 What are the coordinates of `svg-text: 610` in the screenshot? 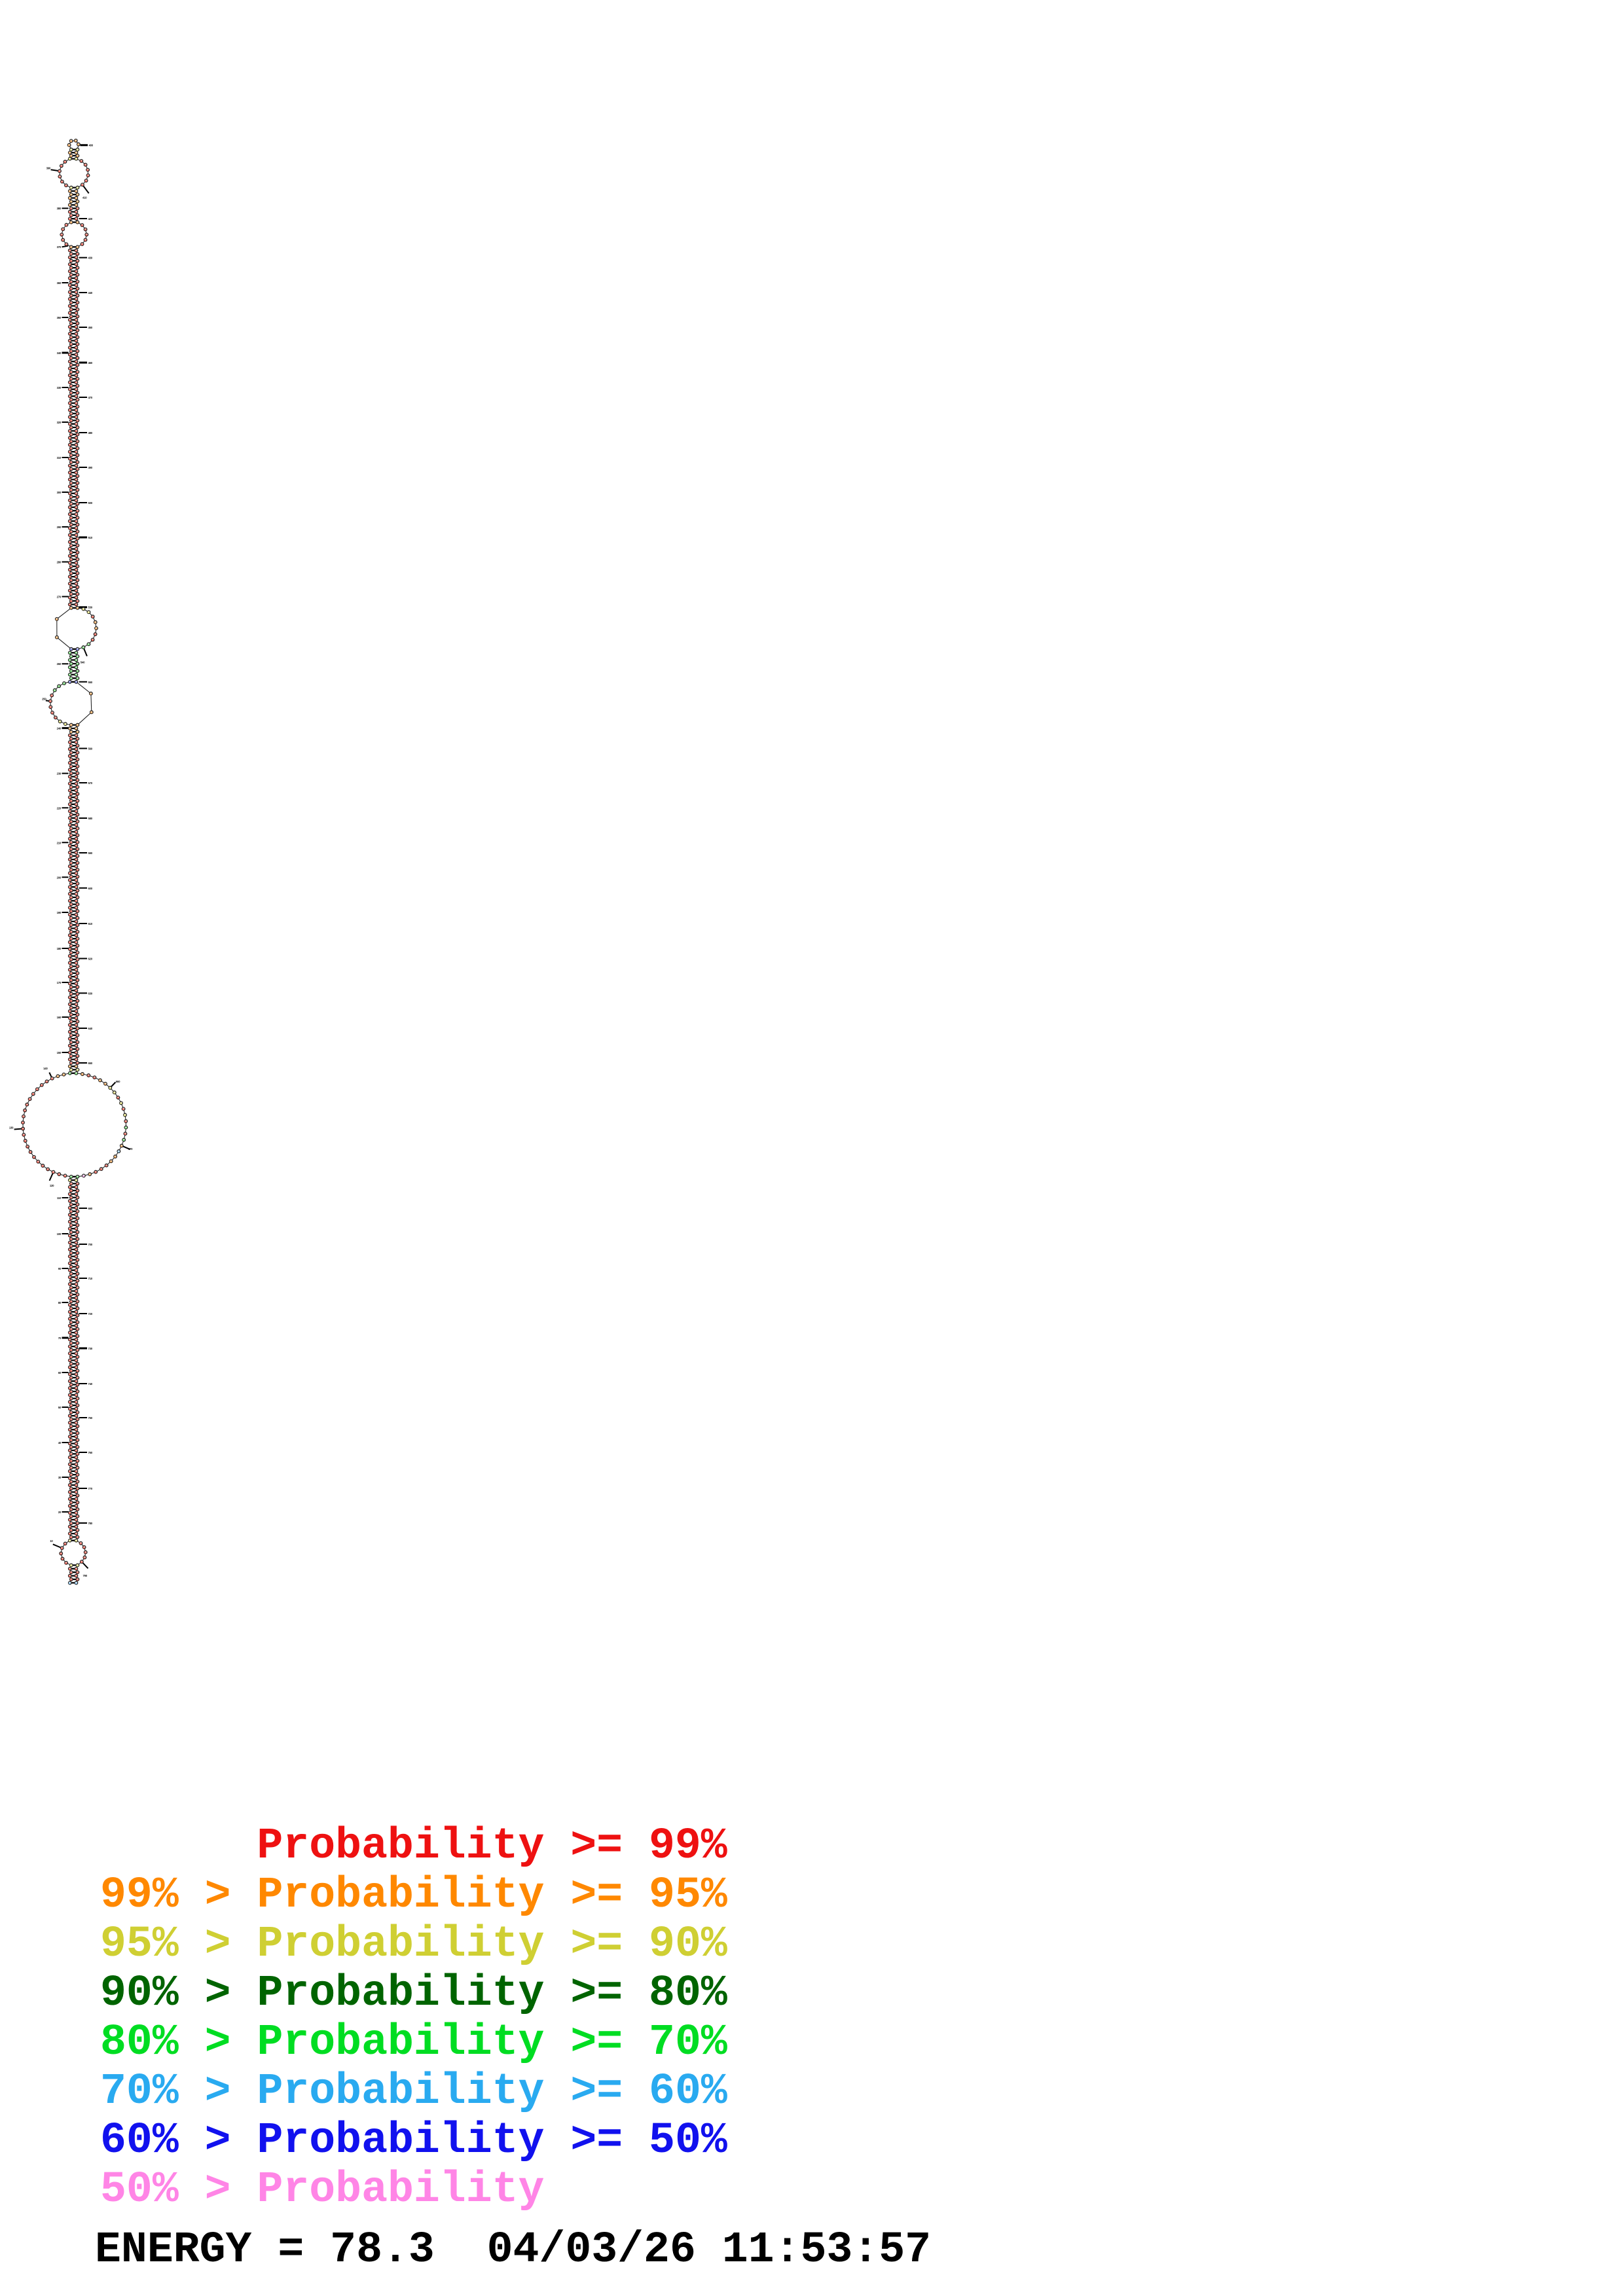 It's located at (90, 923).